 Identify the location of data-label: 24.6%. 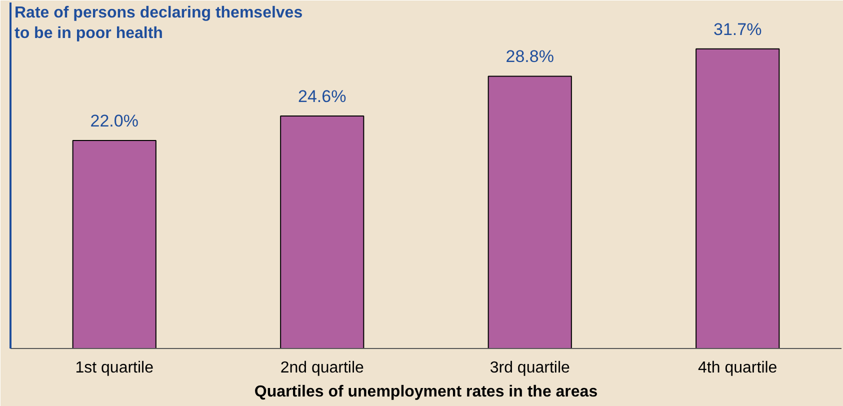
(322, 96).